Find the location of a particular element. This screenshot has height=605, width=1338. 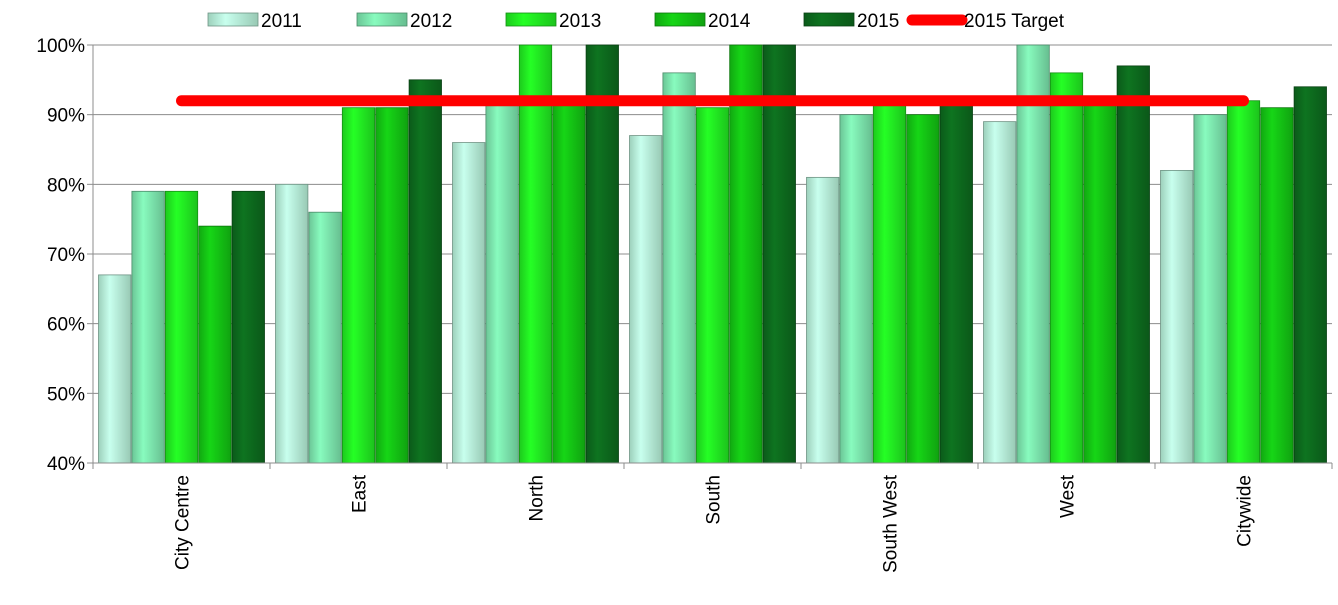

y-tick-label: 90% is located at coordinates (66, 116).